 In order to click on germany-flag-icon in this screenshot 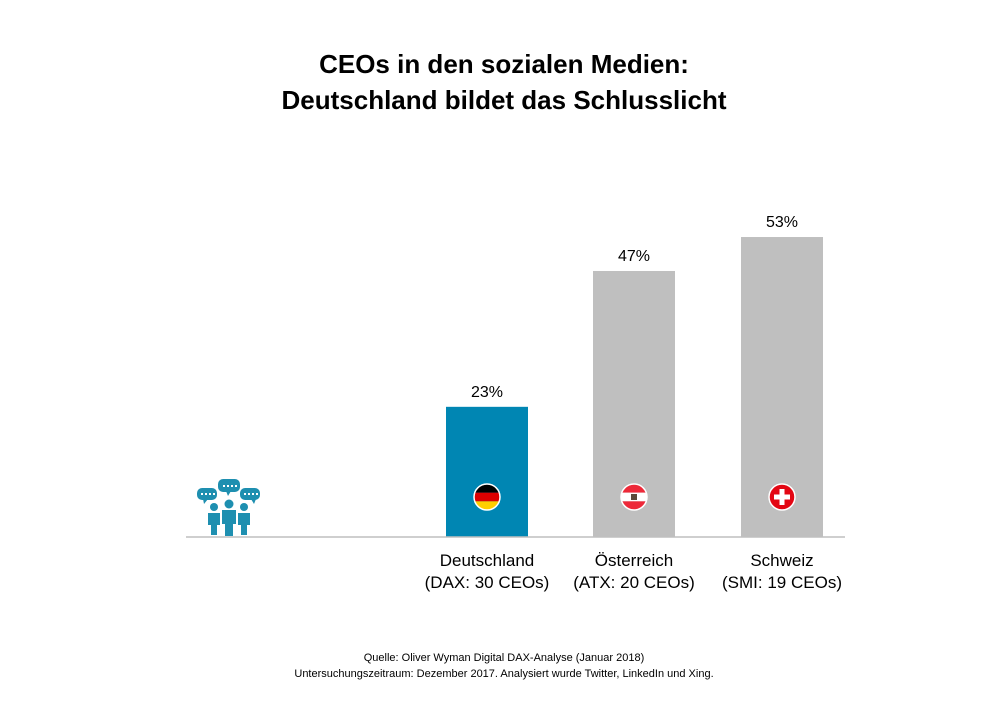, I will do `click(487, 497)`.